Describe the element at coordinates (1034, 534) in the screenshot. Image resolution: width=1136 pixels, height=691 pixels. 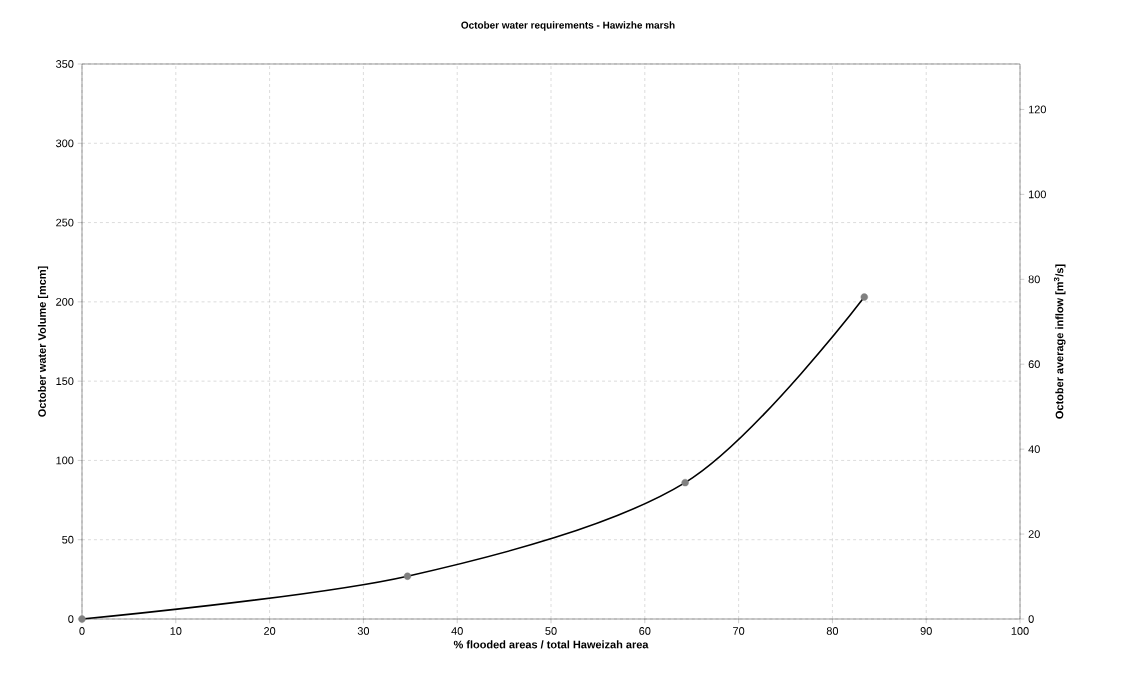
I see `y2-tick-label: 20` at that location.